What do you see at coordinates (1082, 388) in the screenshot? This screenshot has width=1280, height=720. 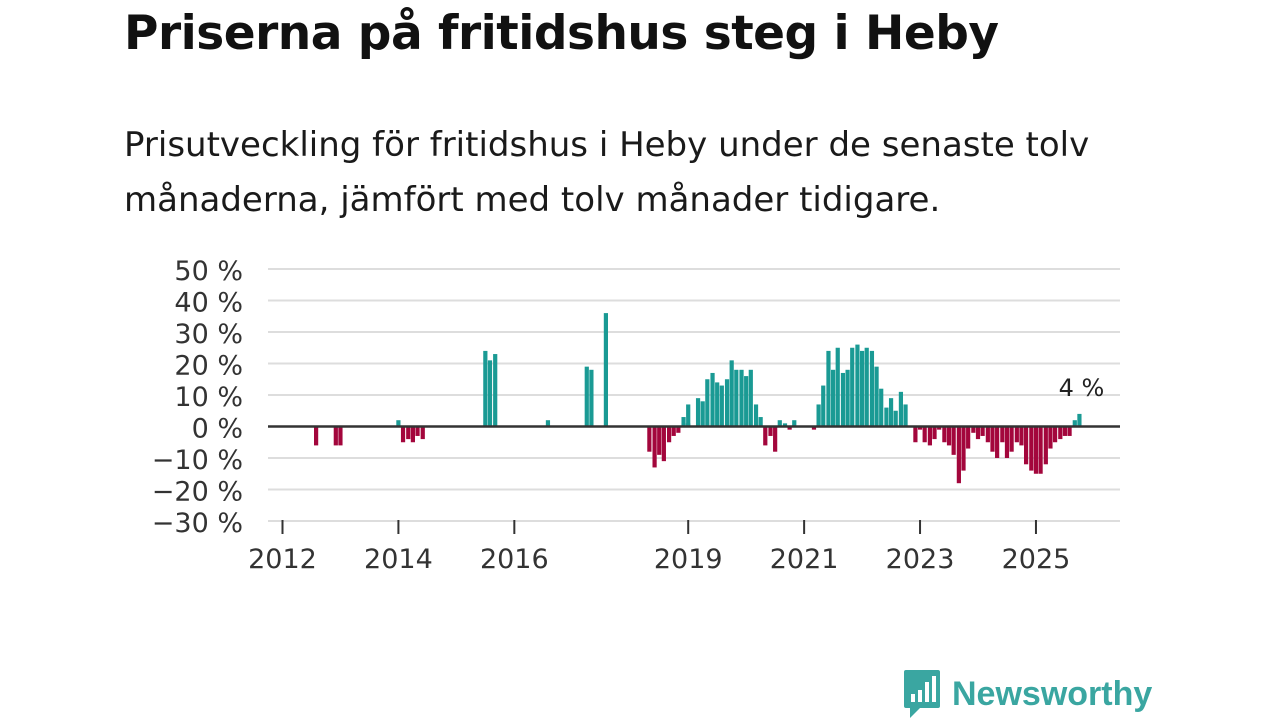 I see `last-value-label: 4 %` at bounding box center [1082, 388].